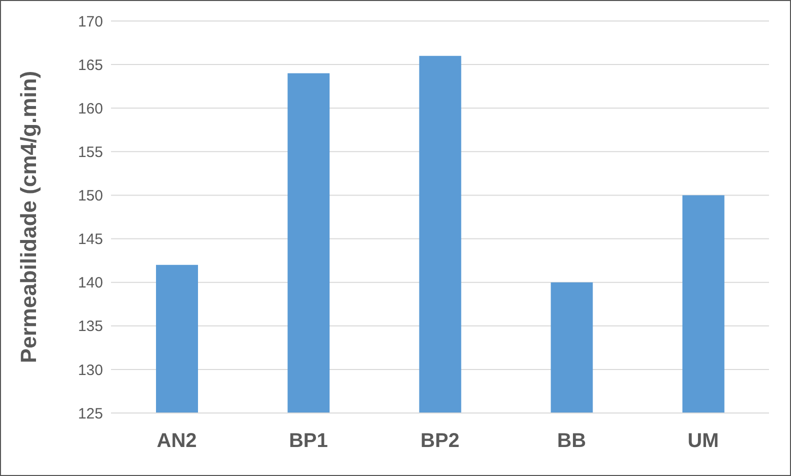 The height and width of the screenshot is (476, 791). Describe the element at coordinates (90, 65) in the screenshot. I see `y-tick-label: 165` at that location.